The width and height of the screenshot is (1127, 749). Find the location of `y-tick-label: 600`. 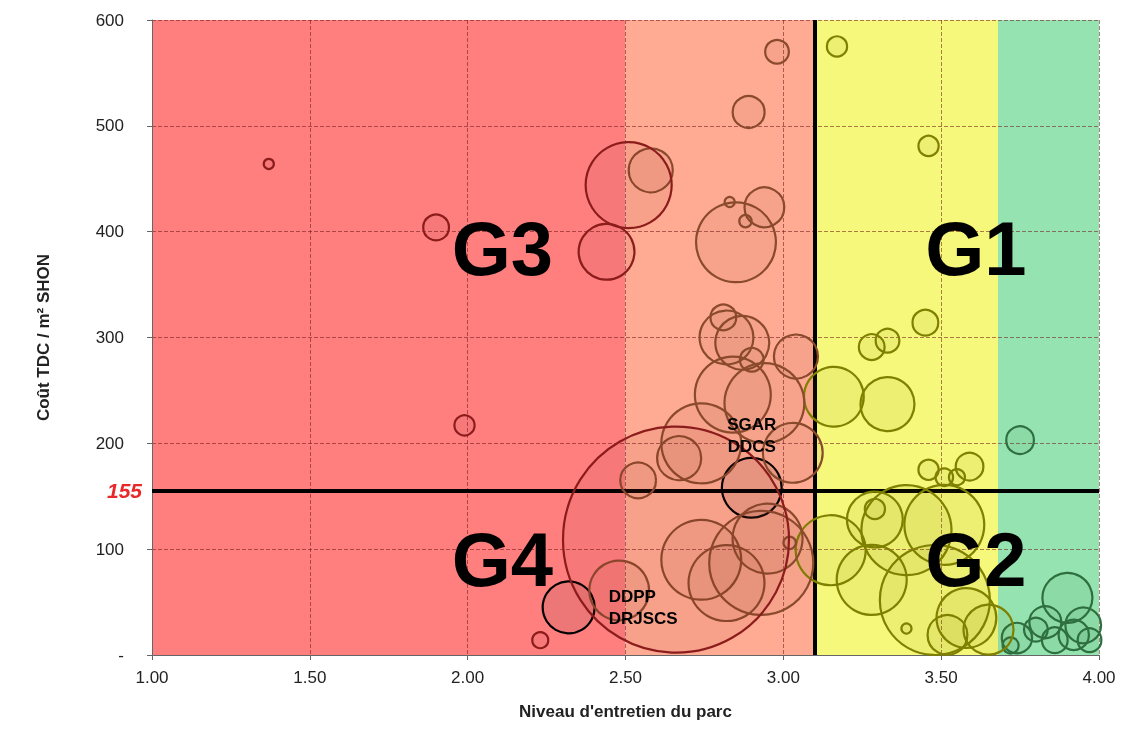

y-tick-label: 600 is located at coordinates (109, 20).